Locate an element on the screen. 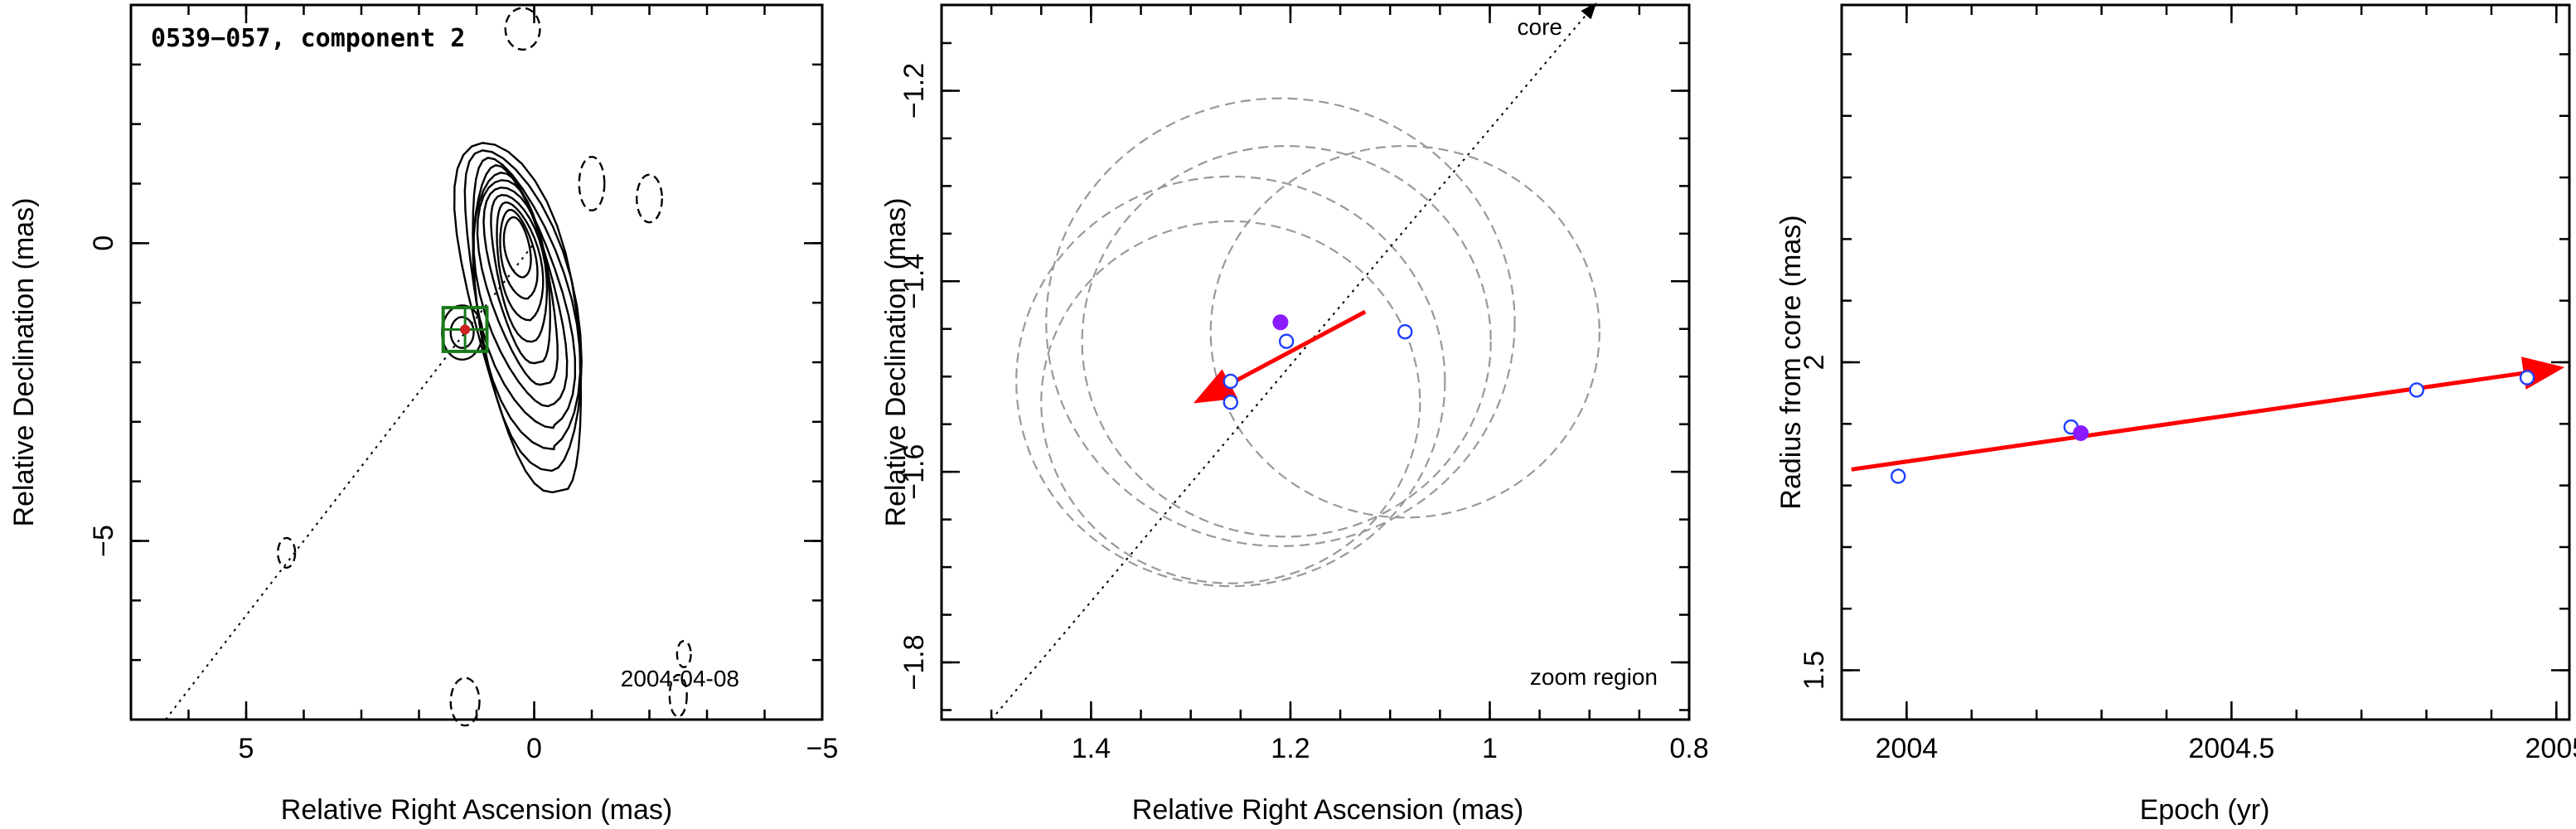  x-tick-label: 5 is located at coordinates (246, 748).